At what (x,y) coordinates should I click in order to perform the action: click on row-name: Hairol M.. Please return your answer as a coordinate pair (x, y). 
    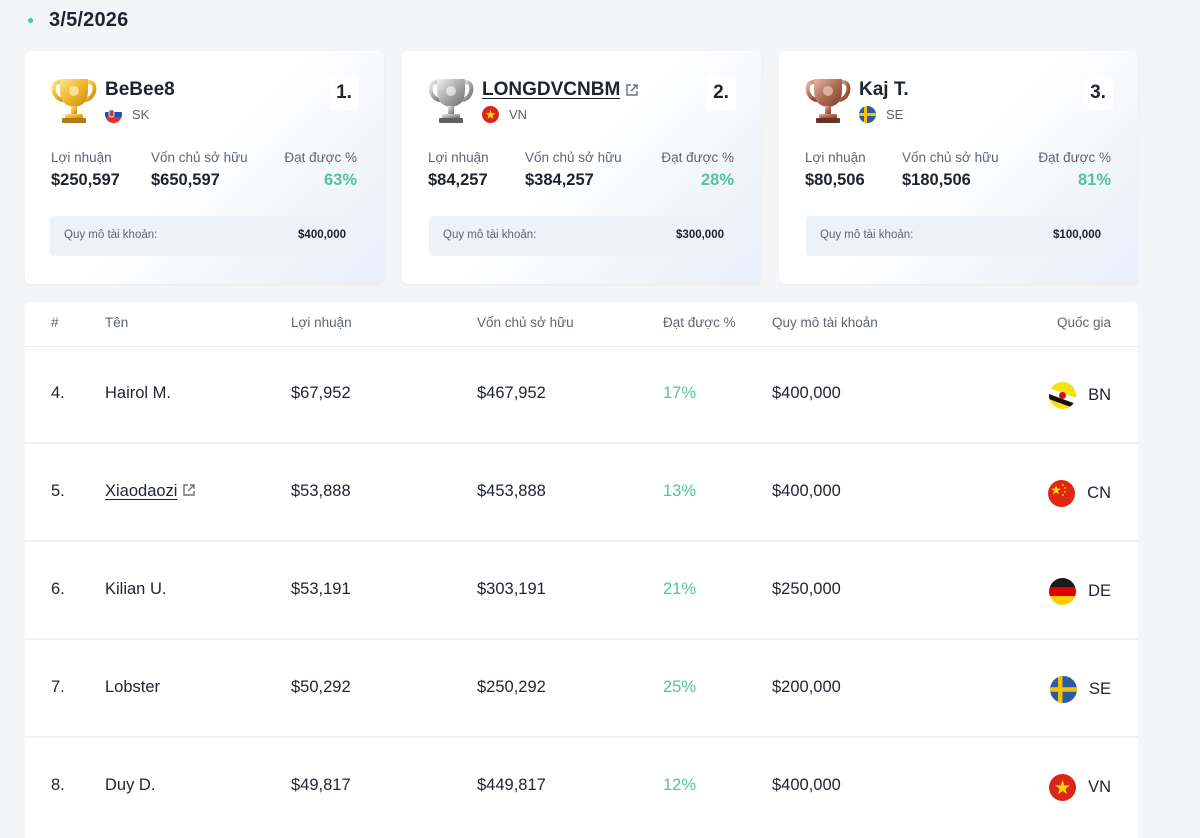
    Looking at the image, I should click on (138, 393).